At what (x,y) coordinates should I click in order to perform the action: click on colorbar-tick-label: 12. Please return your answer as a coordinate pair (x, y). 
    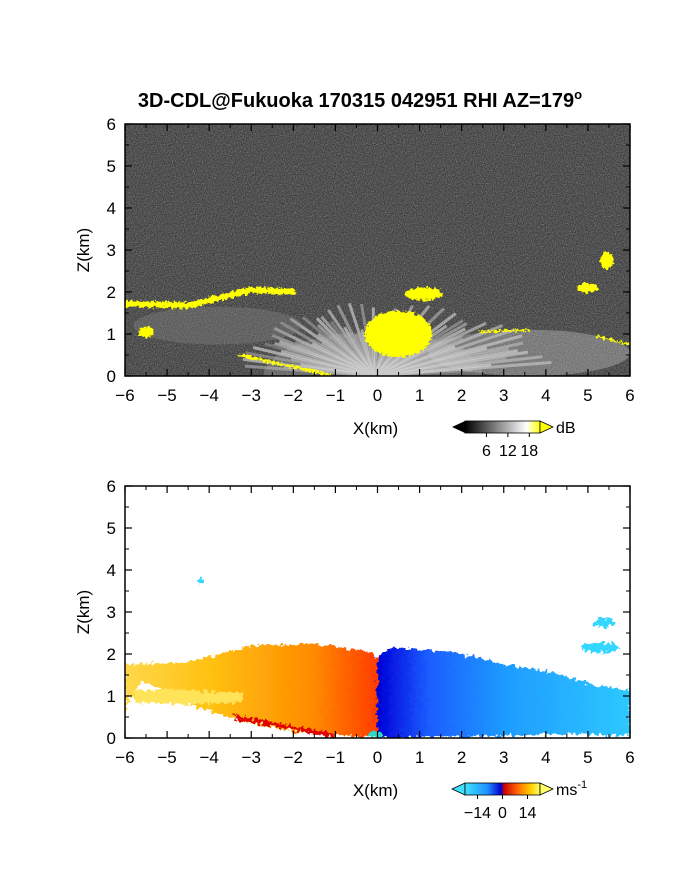
    Looking at the image, I should click on (508, 451).